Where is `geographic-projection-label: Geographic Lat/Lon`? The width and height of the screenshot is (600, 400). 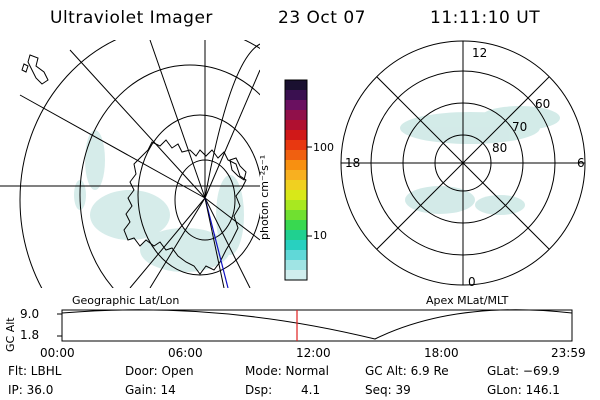 geographic-projection-label: Geographic Lat/Lon is located at coordinates (126, 300).